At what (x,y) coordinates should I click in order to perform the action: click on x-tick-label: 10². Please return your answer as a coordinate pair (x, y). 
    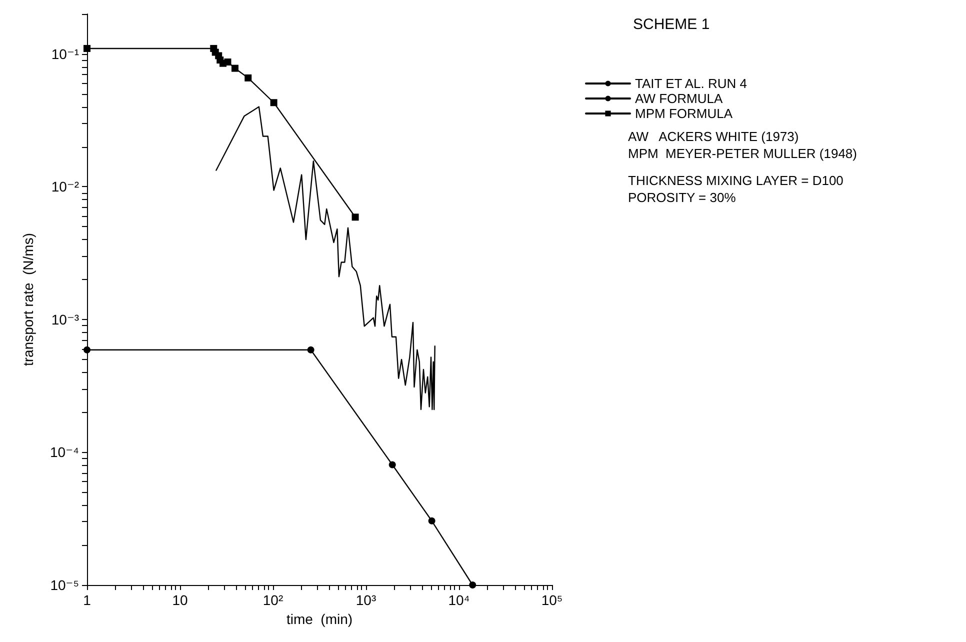
    Looking at the image, I should click on (273, 600).